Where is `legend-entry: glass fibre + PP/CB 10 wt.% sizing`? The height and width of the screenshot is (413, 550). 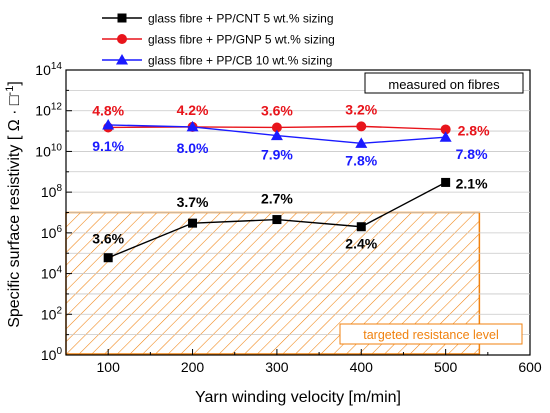 legend-entry: glass fibre + PP/CB 10 wt.% sizing is located at coordinates (240, 61).